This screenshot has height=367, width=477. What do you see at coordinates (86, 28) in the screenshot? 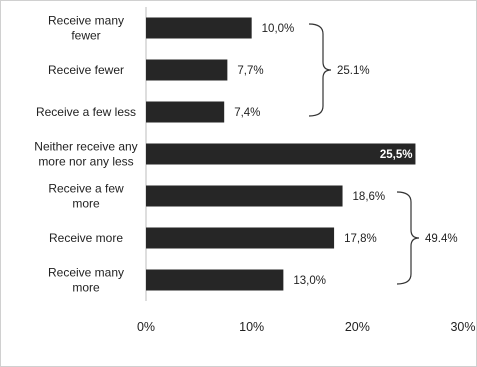
I see `category-label-0: Receive many fewer` at bounding box center [86, 28].